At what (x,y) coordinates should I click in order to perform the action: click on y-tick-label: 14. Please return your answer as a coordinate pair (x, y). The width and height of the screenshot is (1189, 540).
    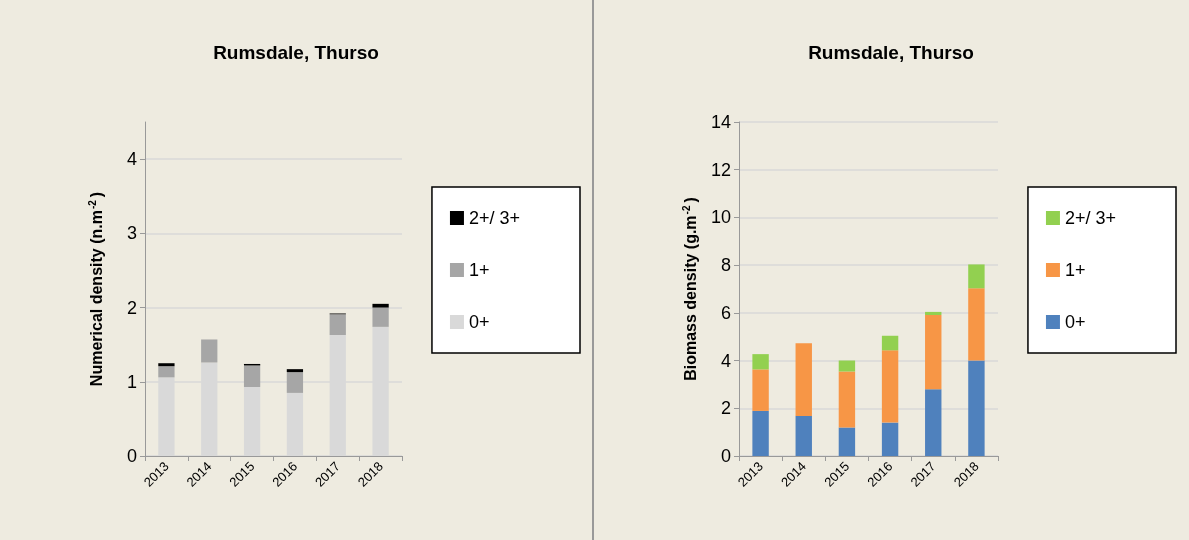
    Looking at the image, I should click on (720, 122).